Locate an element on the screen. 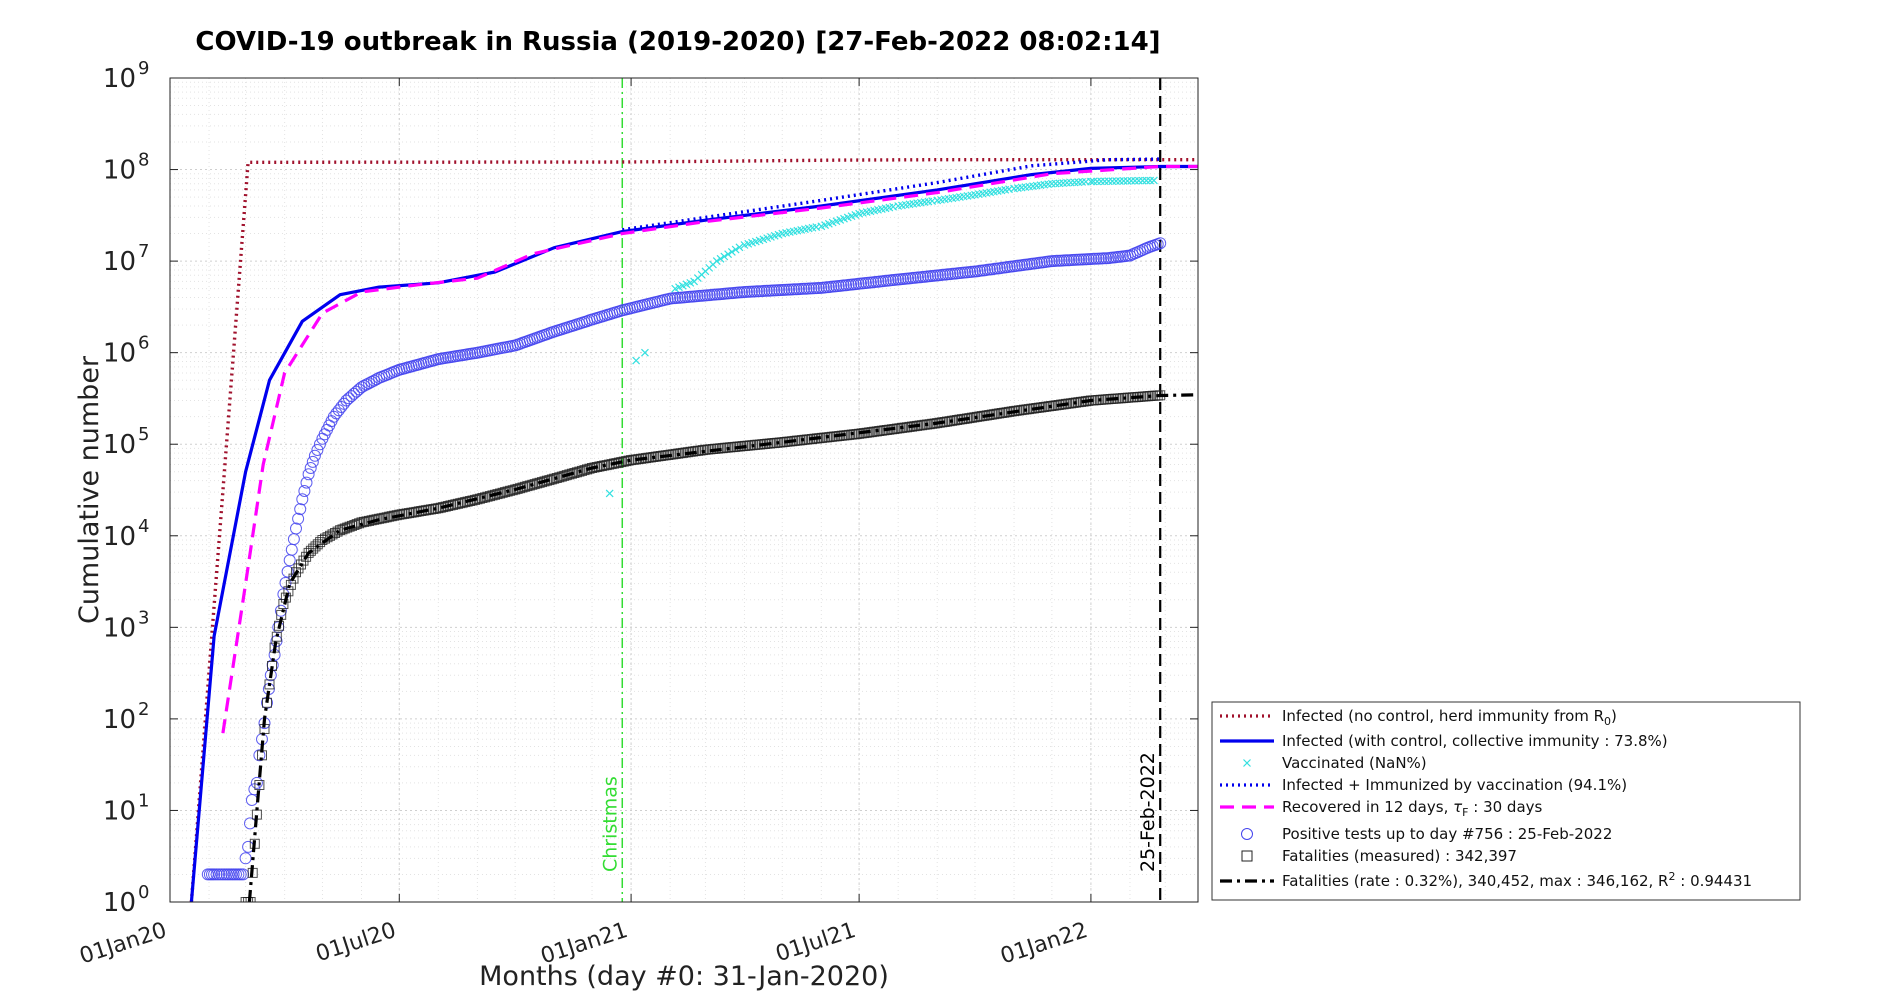 The image size is (1900, 1000). y-tick-exponent: 5 is located at coordinates (143, 434).